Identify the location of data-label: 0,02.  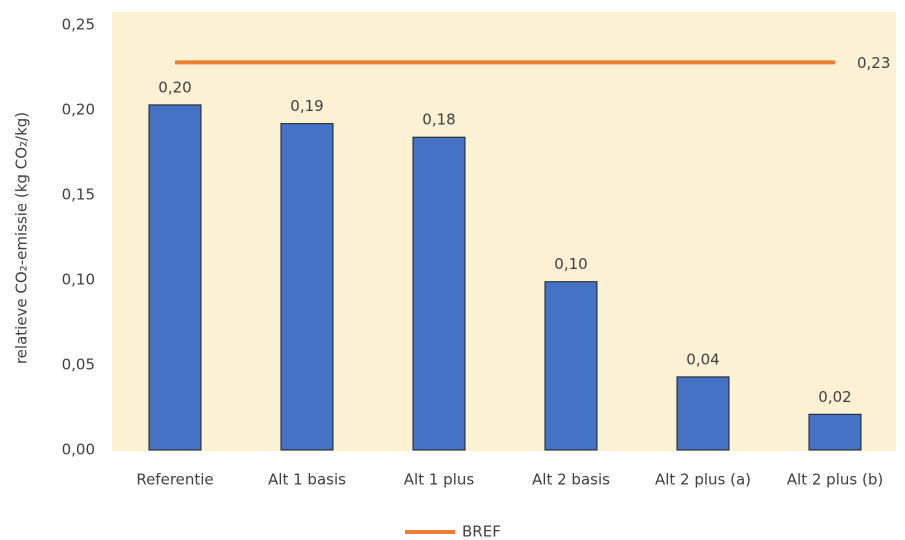
(834, 397).